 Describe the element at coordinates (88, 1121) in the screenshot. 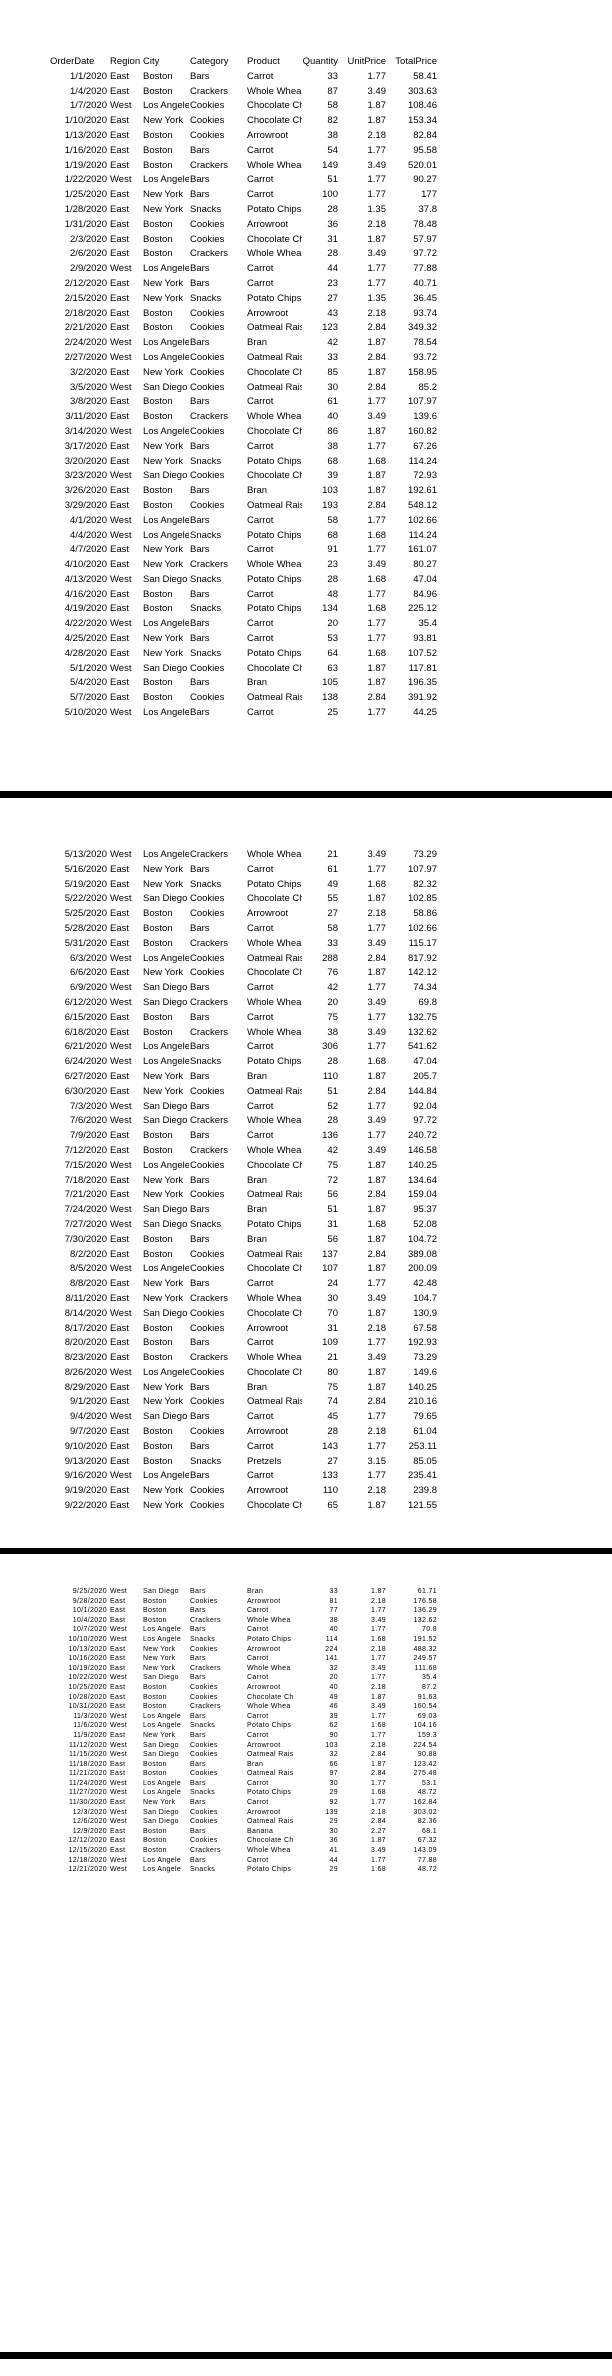

I see `cell-orderdate: 7/6/2020` at that location.